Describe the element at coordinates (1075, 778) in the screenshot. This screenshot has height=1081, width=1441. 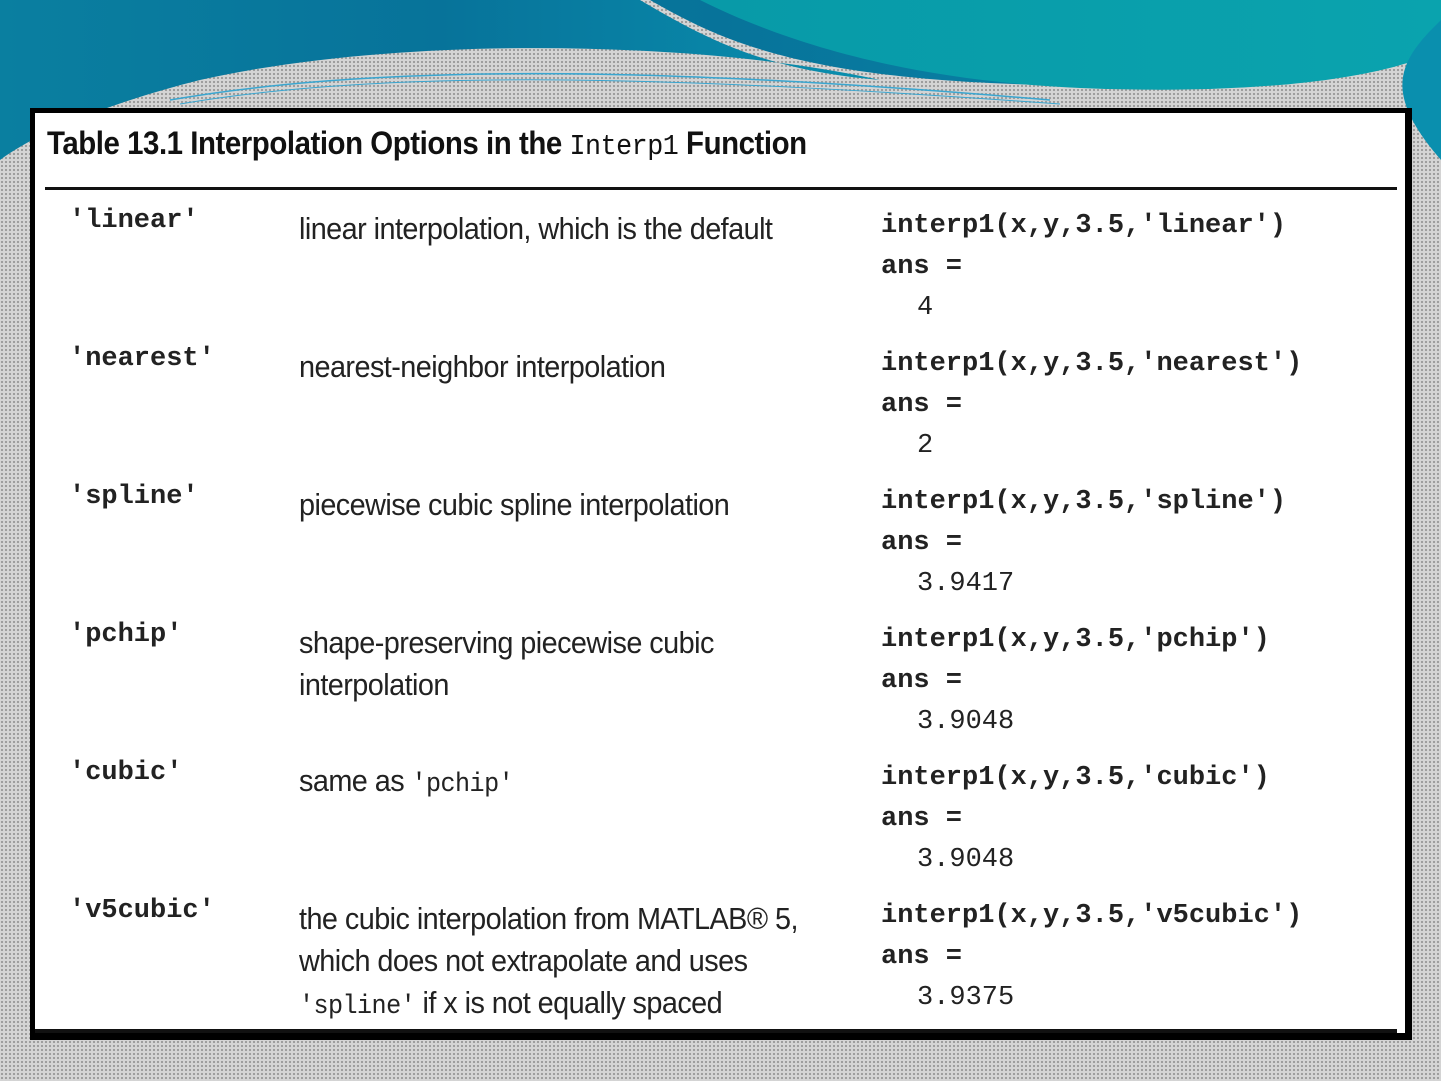
I see `example-call: interp1(x,y,3.5,'cubic')` at that location.